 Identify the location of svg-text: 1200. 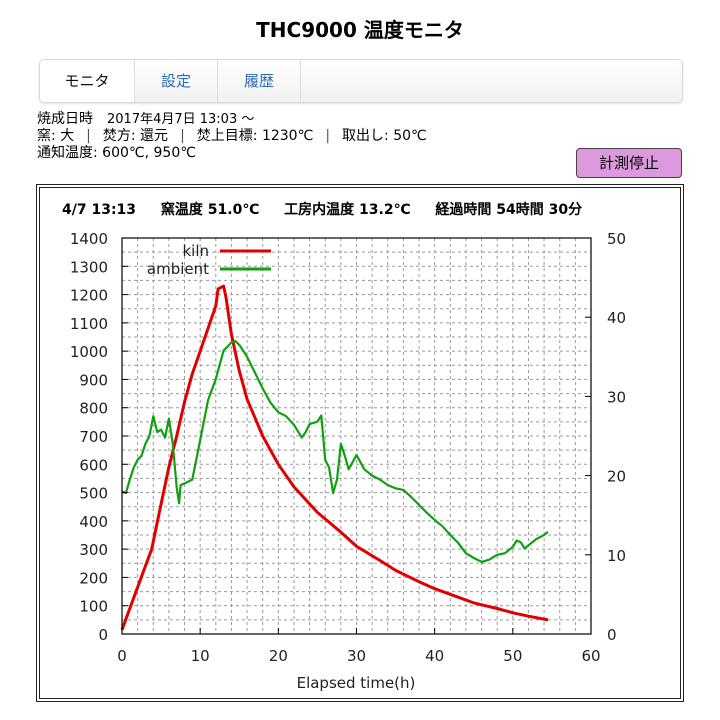
(89, 296).